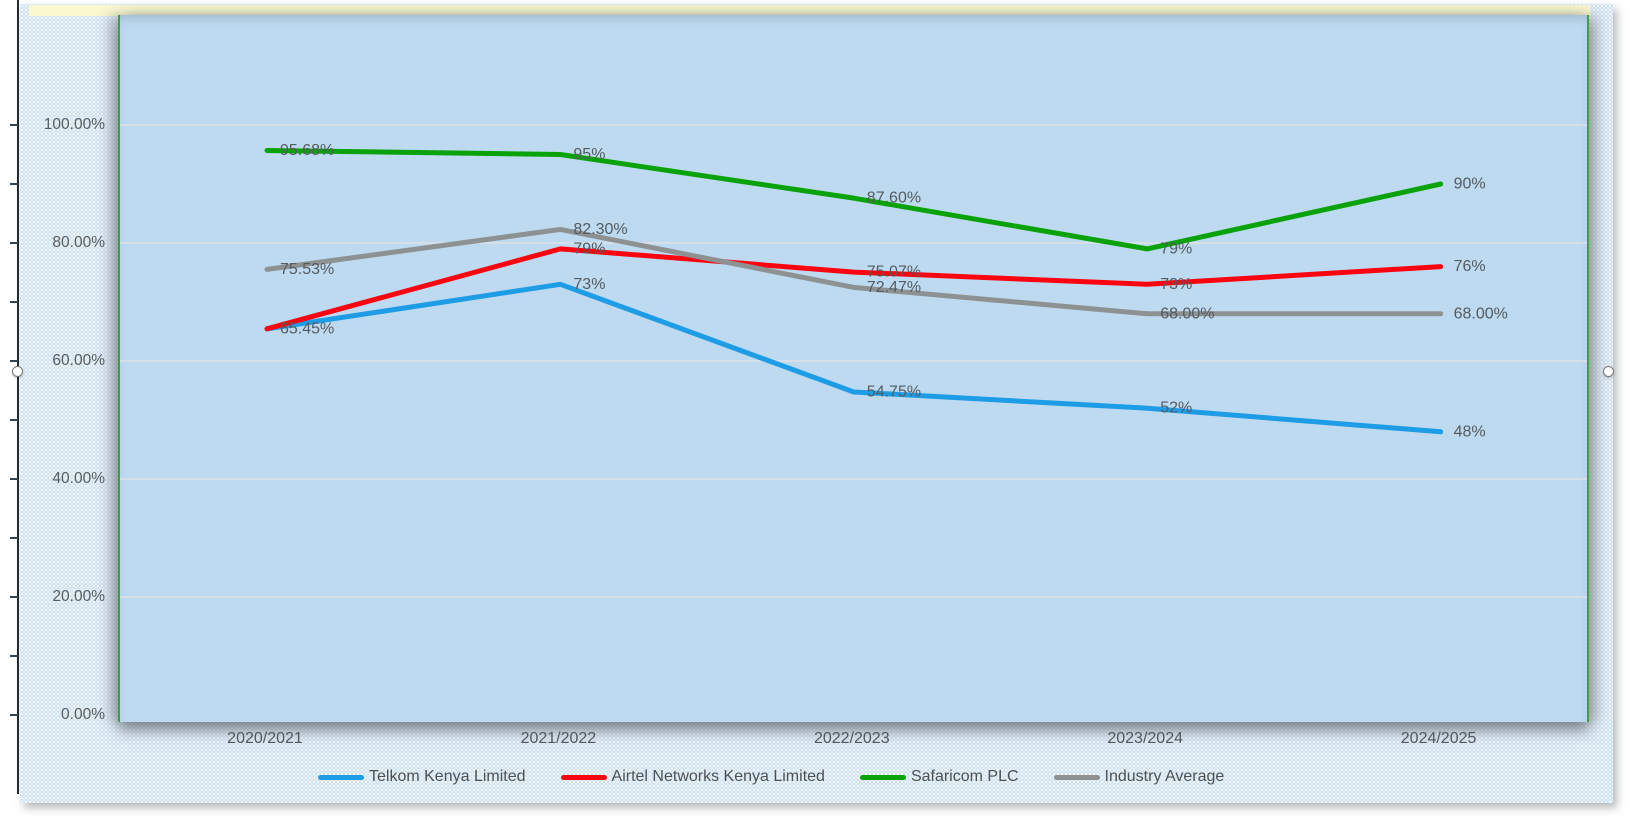 Image resolution: width=1630 pixels, height=816 pixels. What do you see at coordinates (307, 150) in the screenshot?
I see `data-label: 95.68%` at bounding box center [307, 150].